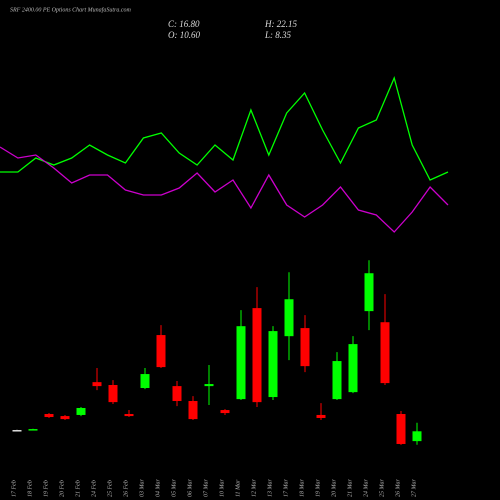 This screenshot has height=500, width=500. Describe the element at coordinates (62, 488) in the screenshot. I see `x-tick-label: 20 Feb` at that location.